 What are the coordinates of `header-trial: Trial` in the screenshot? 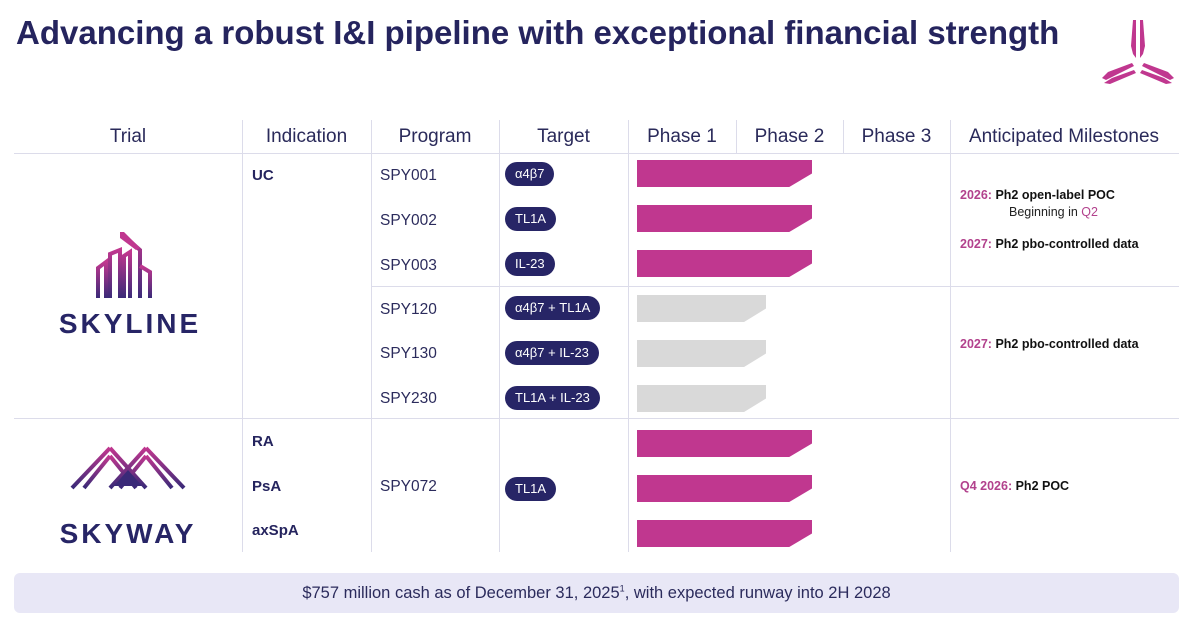 It's located at (128, 136).